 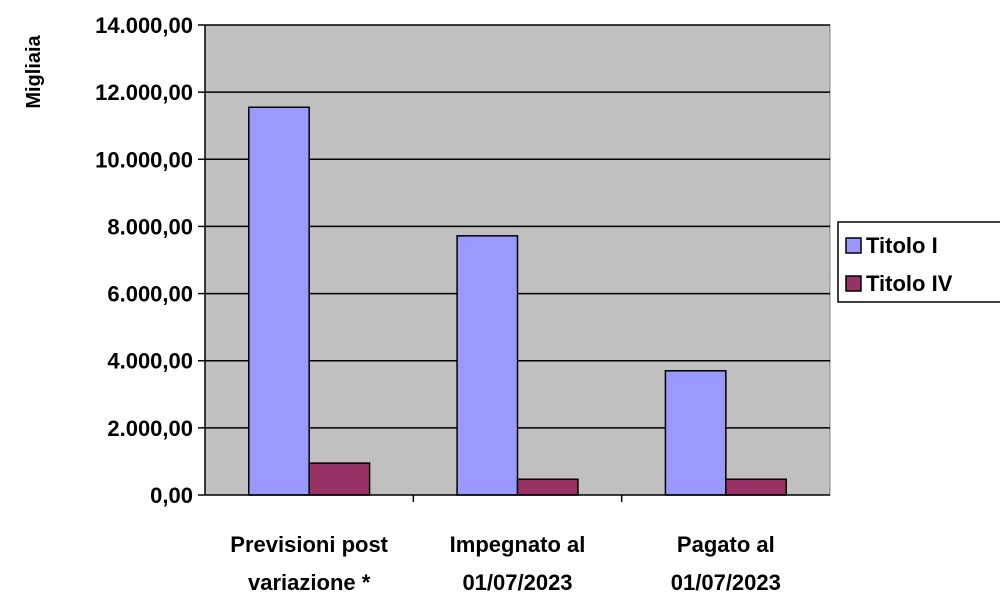 I want to click on x-category-label: variazione *, so click(x=309, y=582).